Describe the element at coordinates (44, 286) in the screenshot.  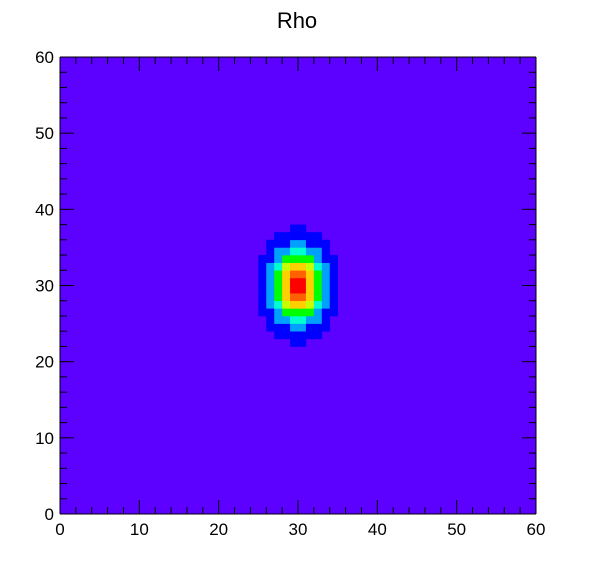
I see `y-tick-label: 30` at that location.